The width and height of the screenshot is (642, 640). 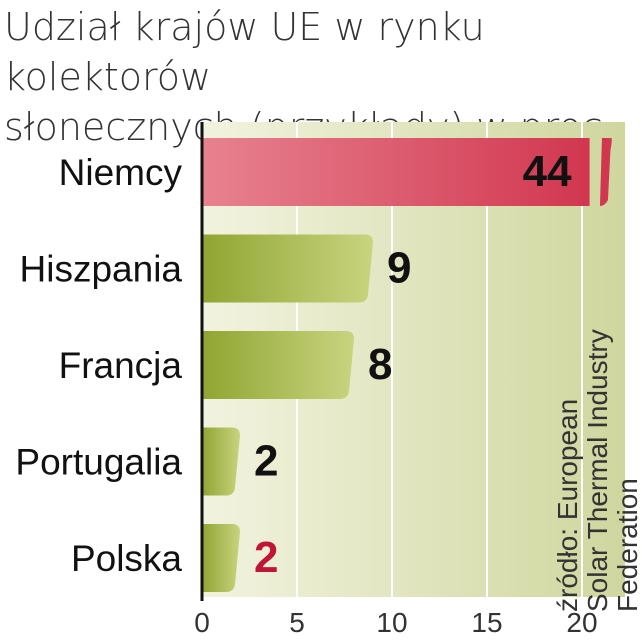 I want to click on category-label: Hiszpania, so click(x=101, y=269).